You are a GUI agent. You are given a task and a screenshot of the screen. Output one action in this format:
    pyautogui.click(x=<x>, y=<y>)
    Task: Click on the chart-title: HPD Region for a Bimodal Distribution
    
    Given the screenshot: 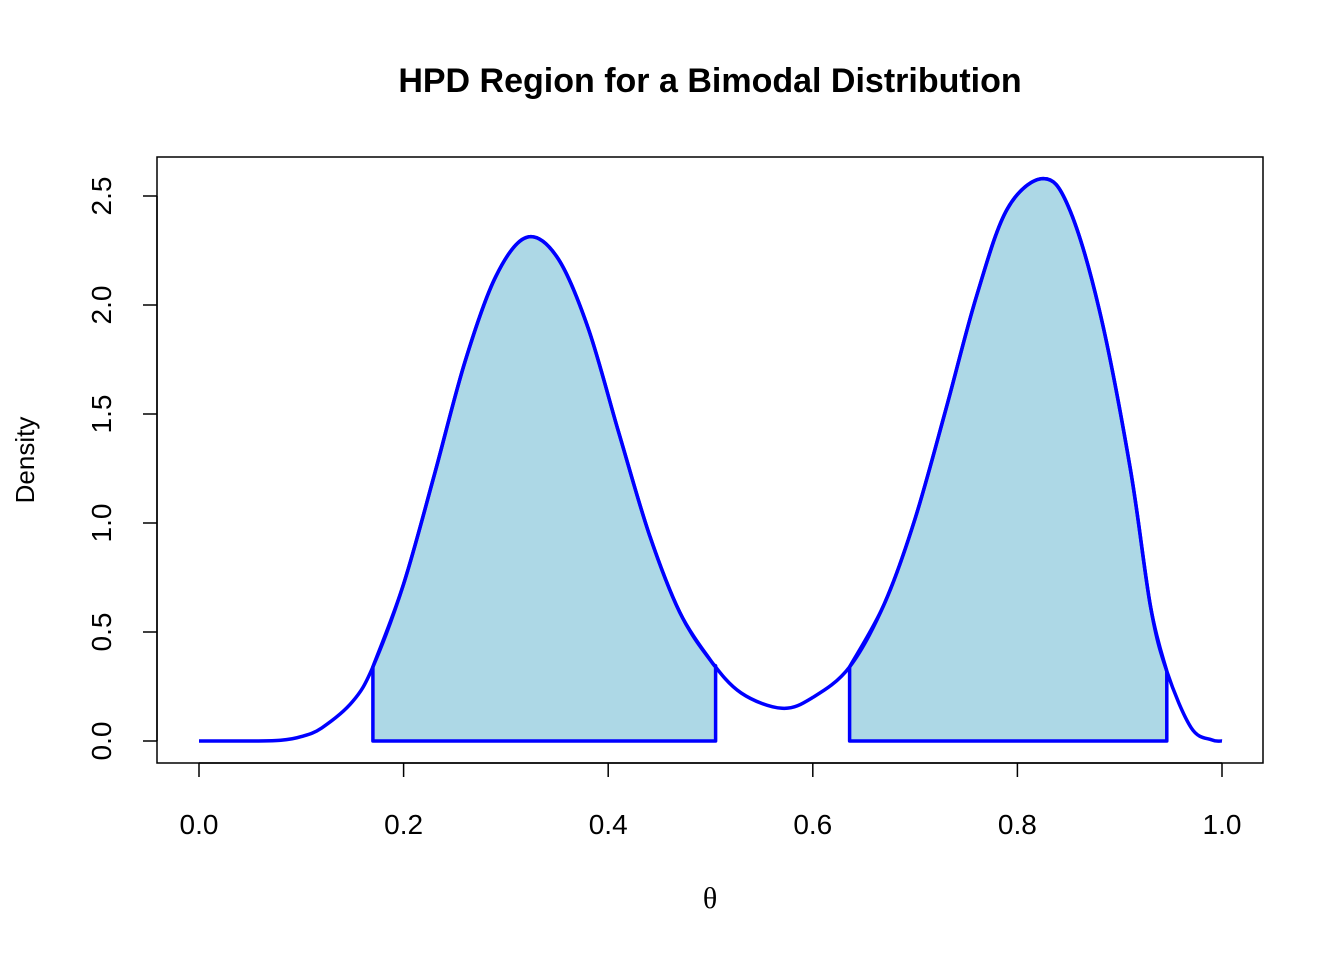 What is the action you would take?
    pyautogui.click(x=709, y=81)
    